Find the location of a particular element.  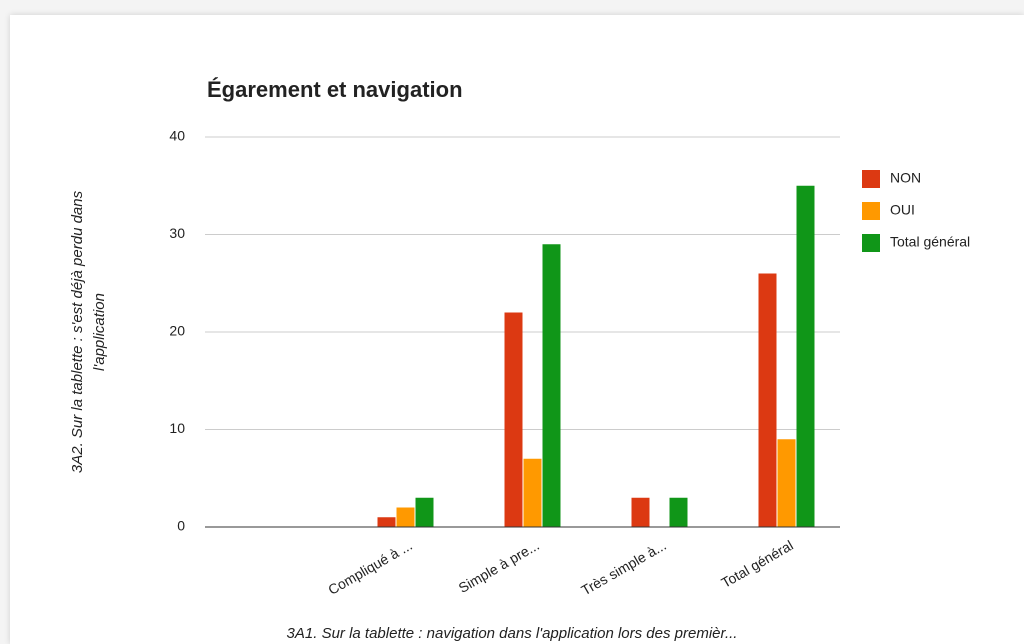

y-axis-title-line: l'application is located at coordinates (99, 332).